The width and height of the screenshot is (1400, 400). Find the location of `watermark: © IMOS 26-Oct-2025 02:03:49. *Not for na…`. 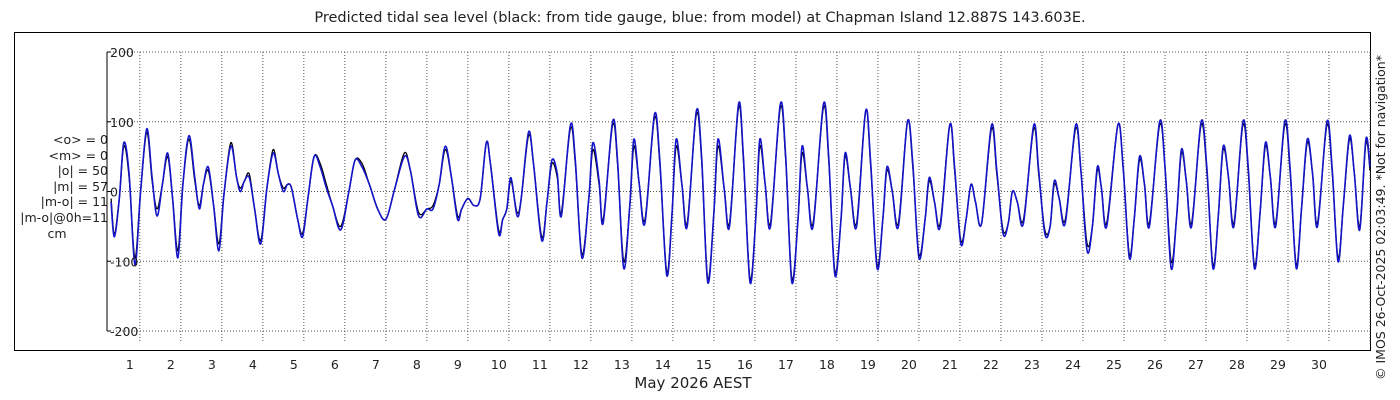

watermark: © IMOS 26-Oct-2025 02:03:49. *Not for na… is located at coordinates (1380, 217).